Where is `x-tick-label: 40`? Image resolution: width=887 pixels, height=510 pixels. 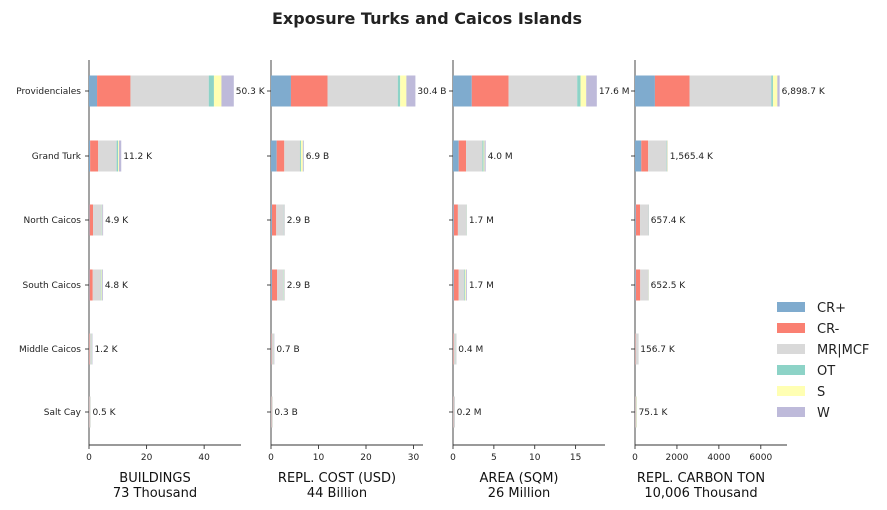
x-tick-label: 40 is located at coordinates (204, 458).